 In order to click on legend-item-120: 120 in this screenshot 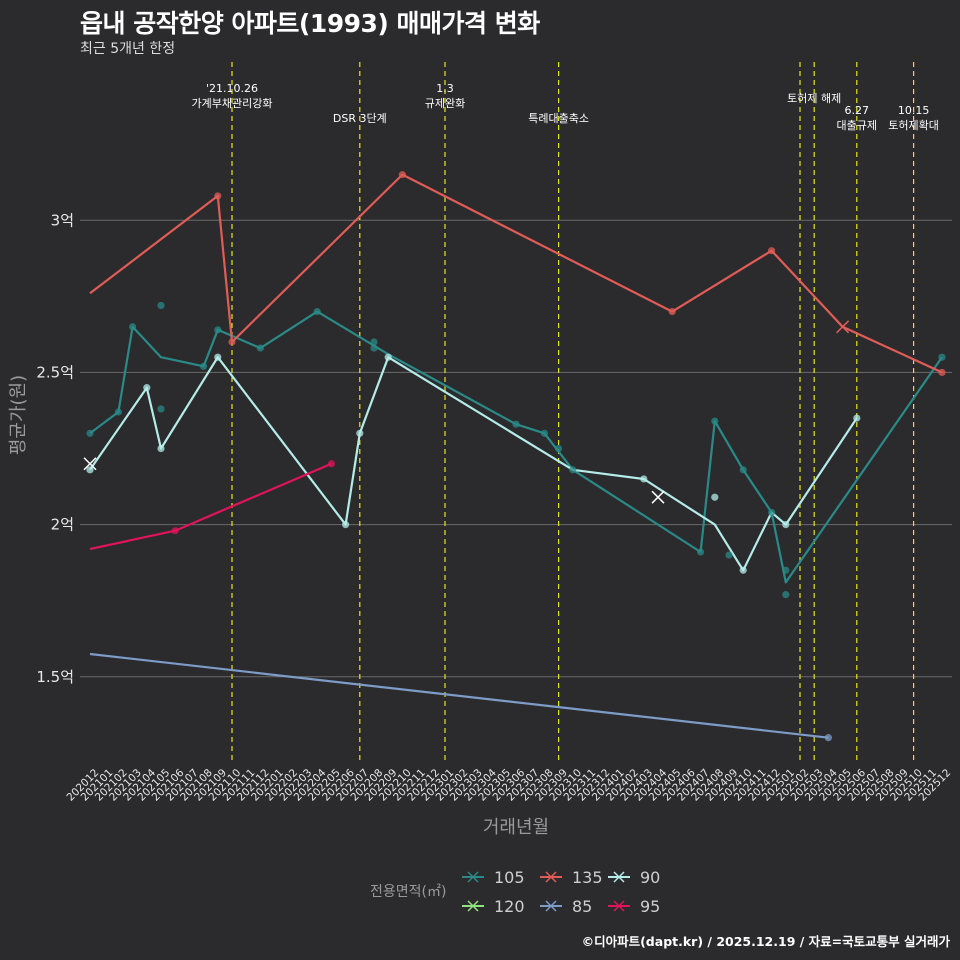, I will do `click(493, 906)`.